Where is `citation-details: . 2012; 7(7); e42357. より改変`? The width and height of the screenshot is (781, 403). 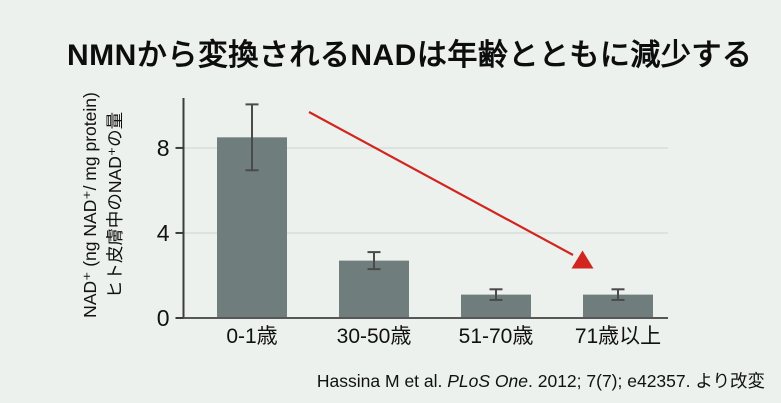
citation-details: . 2012; 7(7); e42357. より改変 is located at coordinates (646, 381).